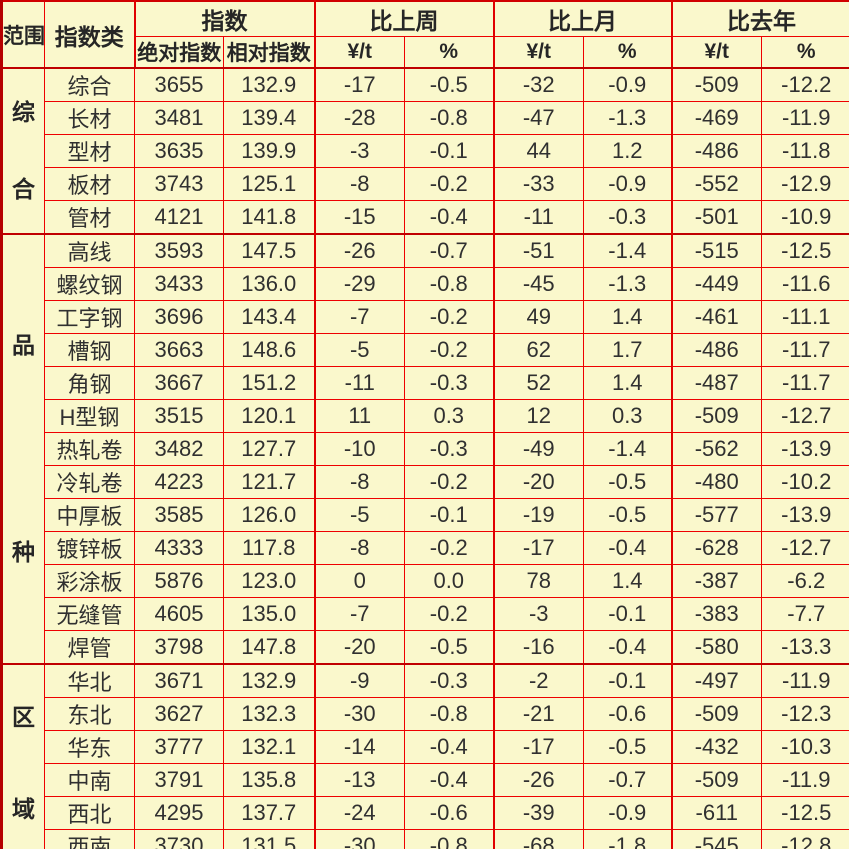 This screenshot has width=849, height=849. What do you see at coordinates (805, 780) in the screenshot?
I see `year-pct-value: -11.9` at bounding box center [805, 780].